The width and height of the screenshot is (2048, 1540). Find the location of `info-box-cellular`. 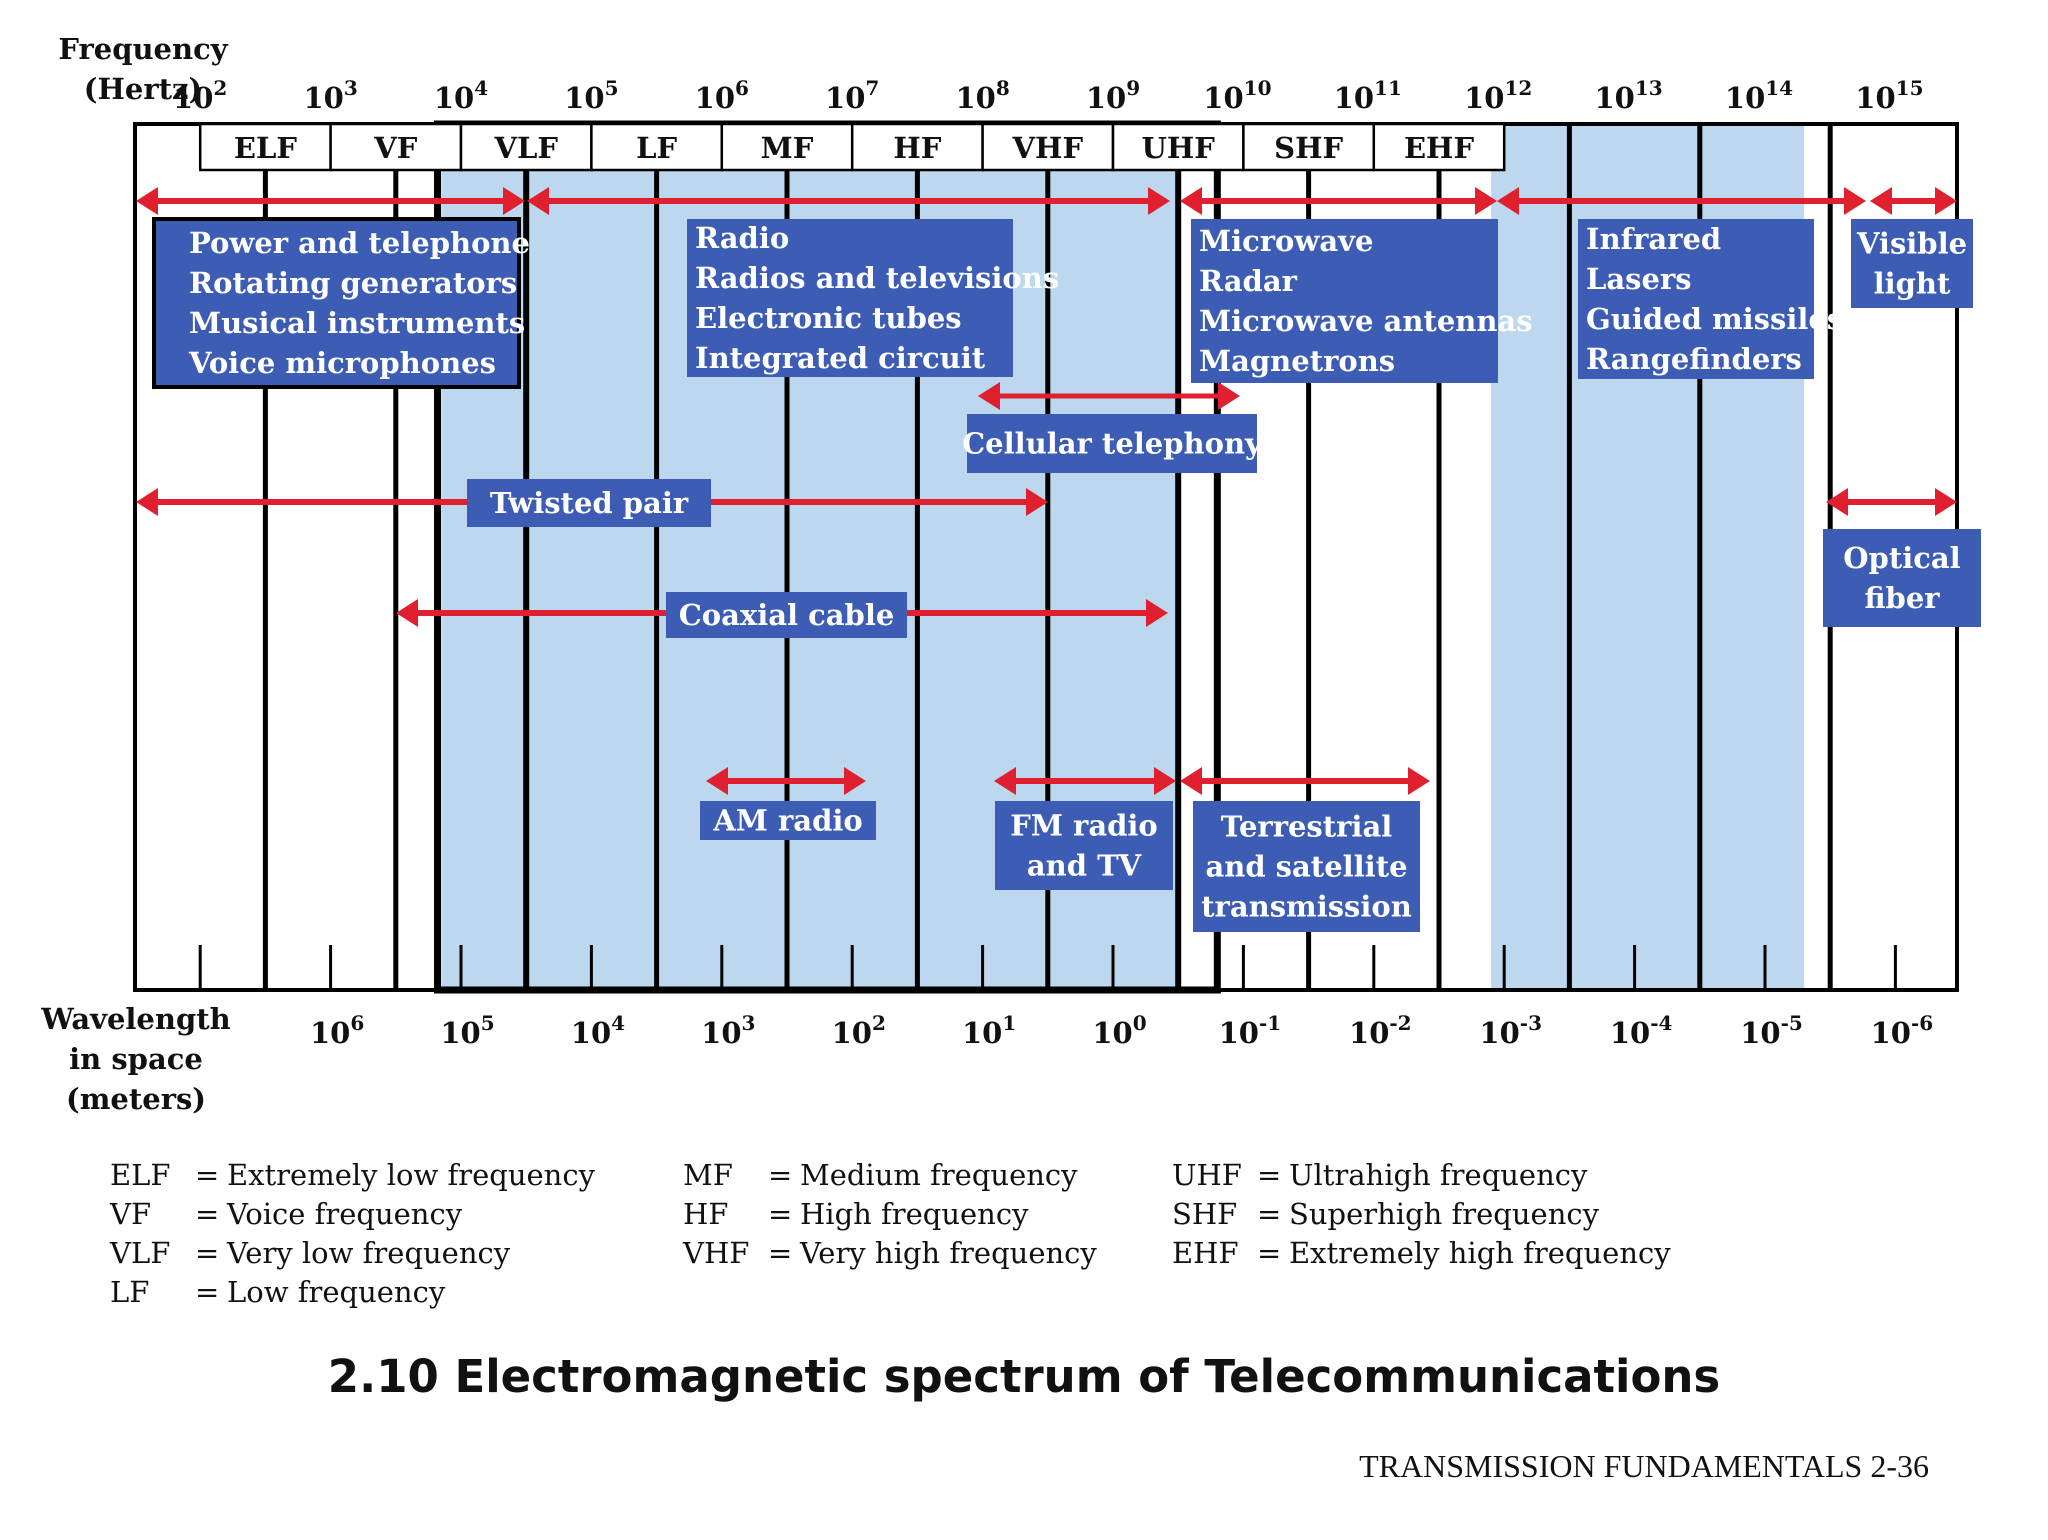

info-box-cellular is located at coordinates (1112, 443).